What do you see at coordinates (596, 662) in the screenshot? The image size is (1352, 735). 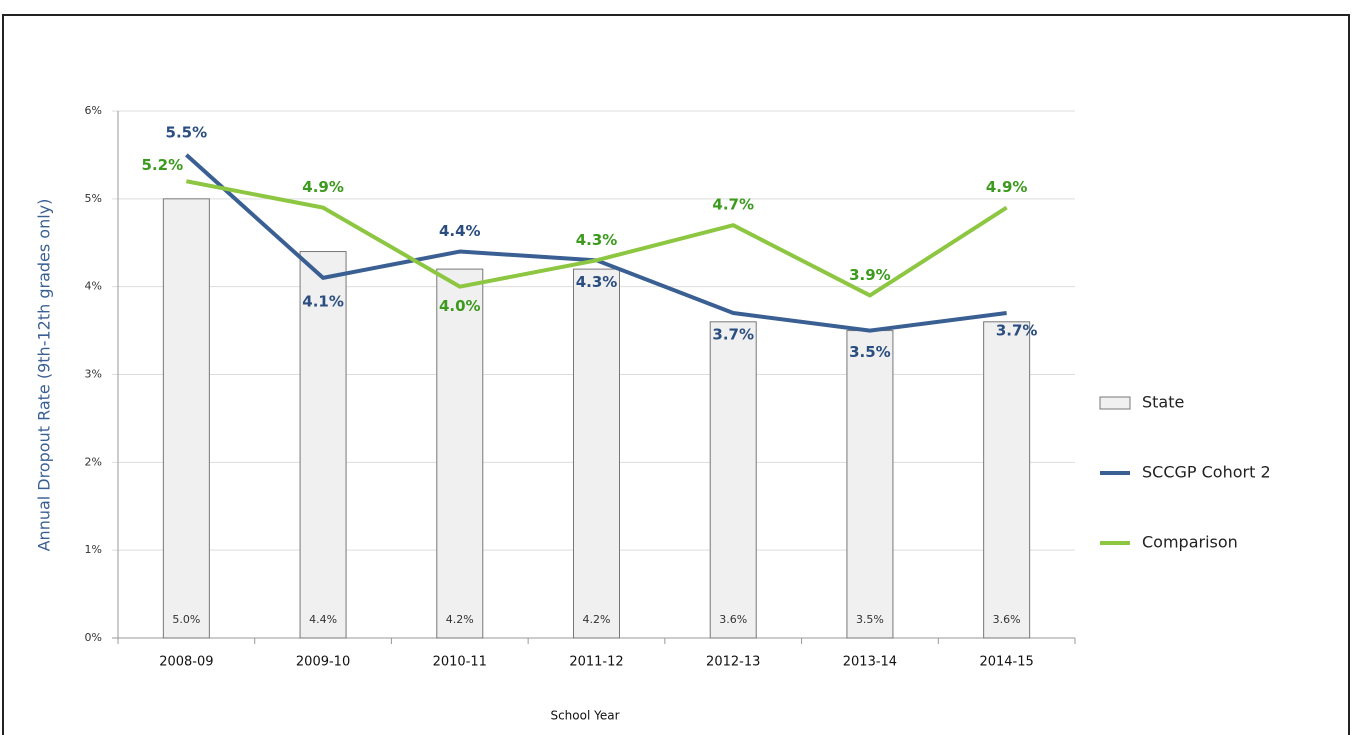 I see `x-tick-label: 2011-12` at bounding box center [596, 662].